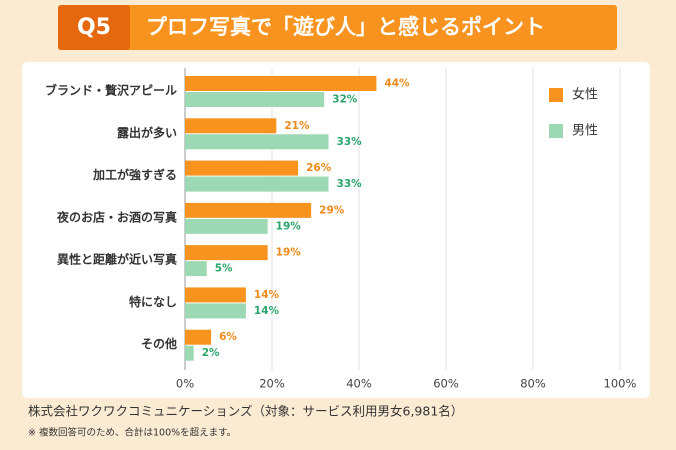 The image size is (676, 450). What do you see at coordinates (134, 174) in the screenshot?
I see `y-tick-label: 加工が強すぎる` at bounding box center [134, 174].